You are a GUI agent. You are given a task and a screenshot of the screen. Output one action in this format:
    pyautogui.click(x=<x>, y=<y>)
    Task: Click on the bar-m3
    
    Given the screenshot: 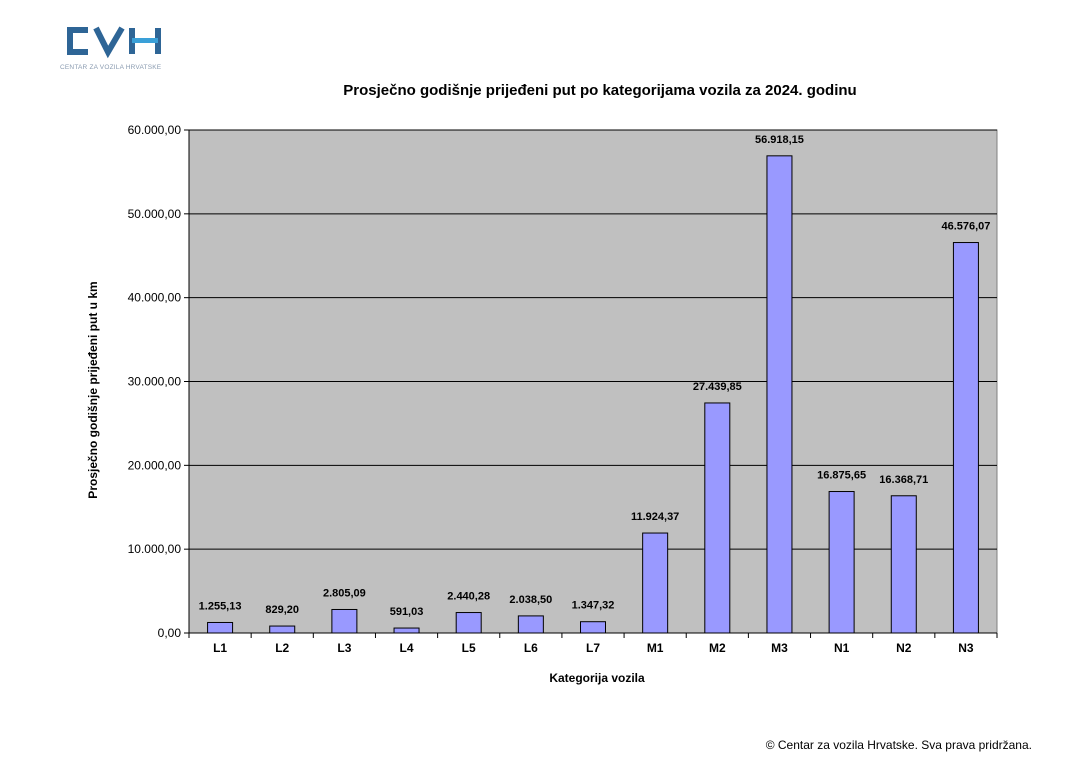 What is the action you would take?
    pyautogui.click(x=779, y=394)
    